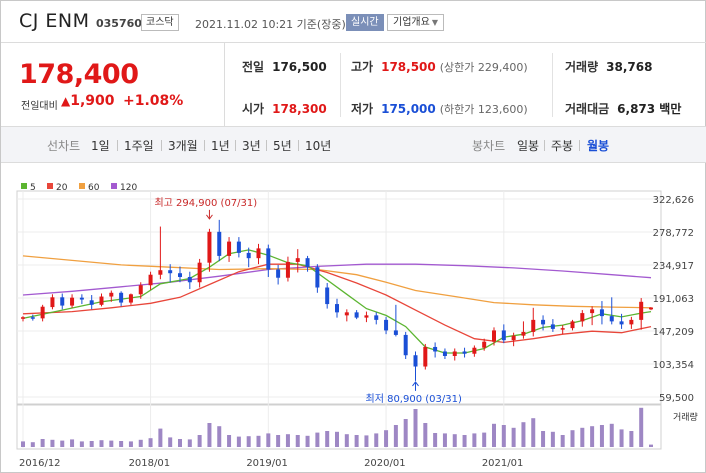  Describe the element at coordinates (100, 146) in the screenshot. I see `period-1d: 1일` at that location.